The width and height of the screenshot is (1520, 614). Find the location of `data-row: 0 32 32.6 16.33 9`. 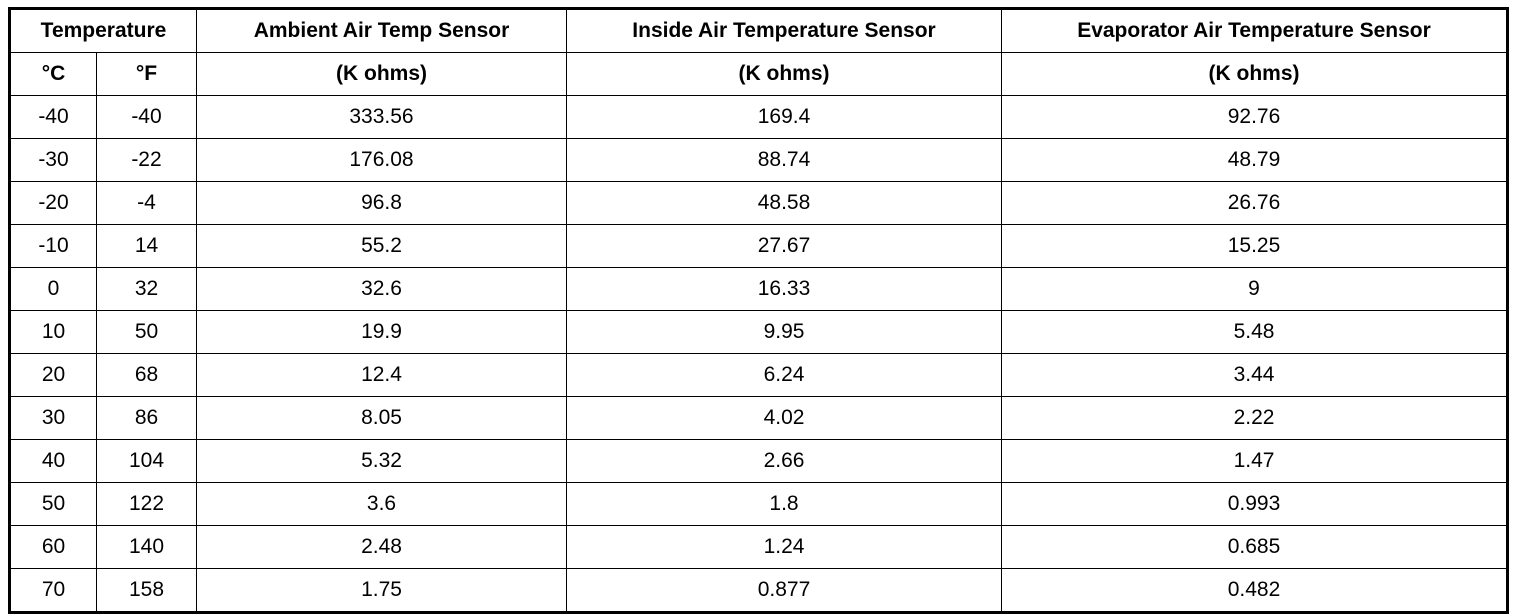

data-row: 0 32 32.6 16.33 9 is located at coordinates (758, 289).